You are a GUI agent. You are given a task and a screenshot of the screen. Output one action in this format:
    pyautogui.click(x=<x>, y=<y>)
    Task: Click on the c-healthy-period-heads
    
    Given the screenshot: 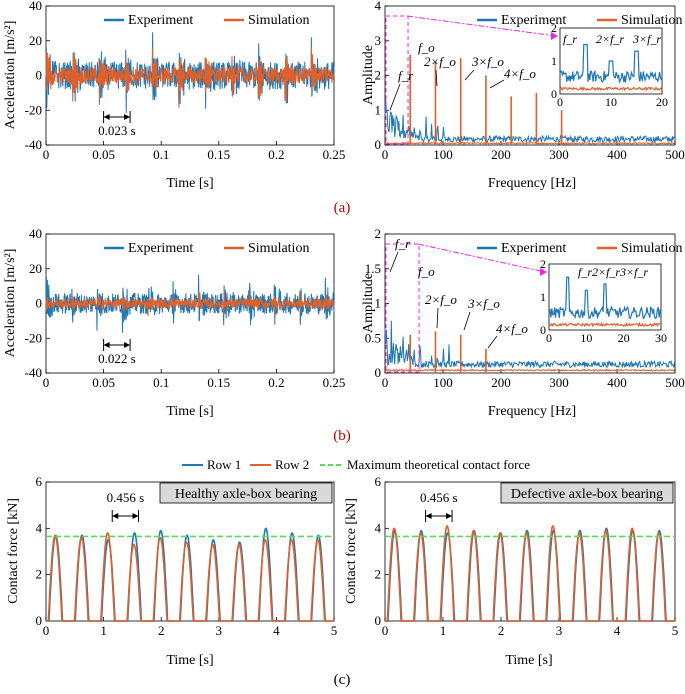 What is the action you would take?
    pyautogui.click(x=125, y=516)
    